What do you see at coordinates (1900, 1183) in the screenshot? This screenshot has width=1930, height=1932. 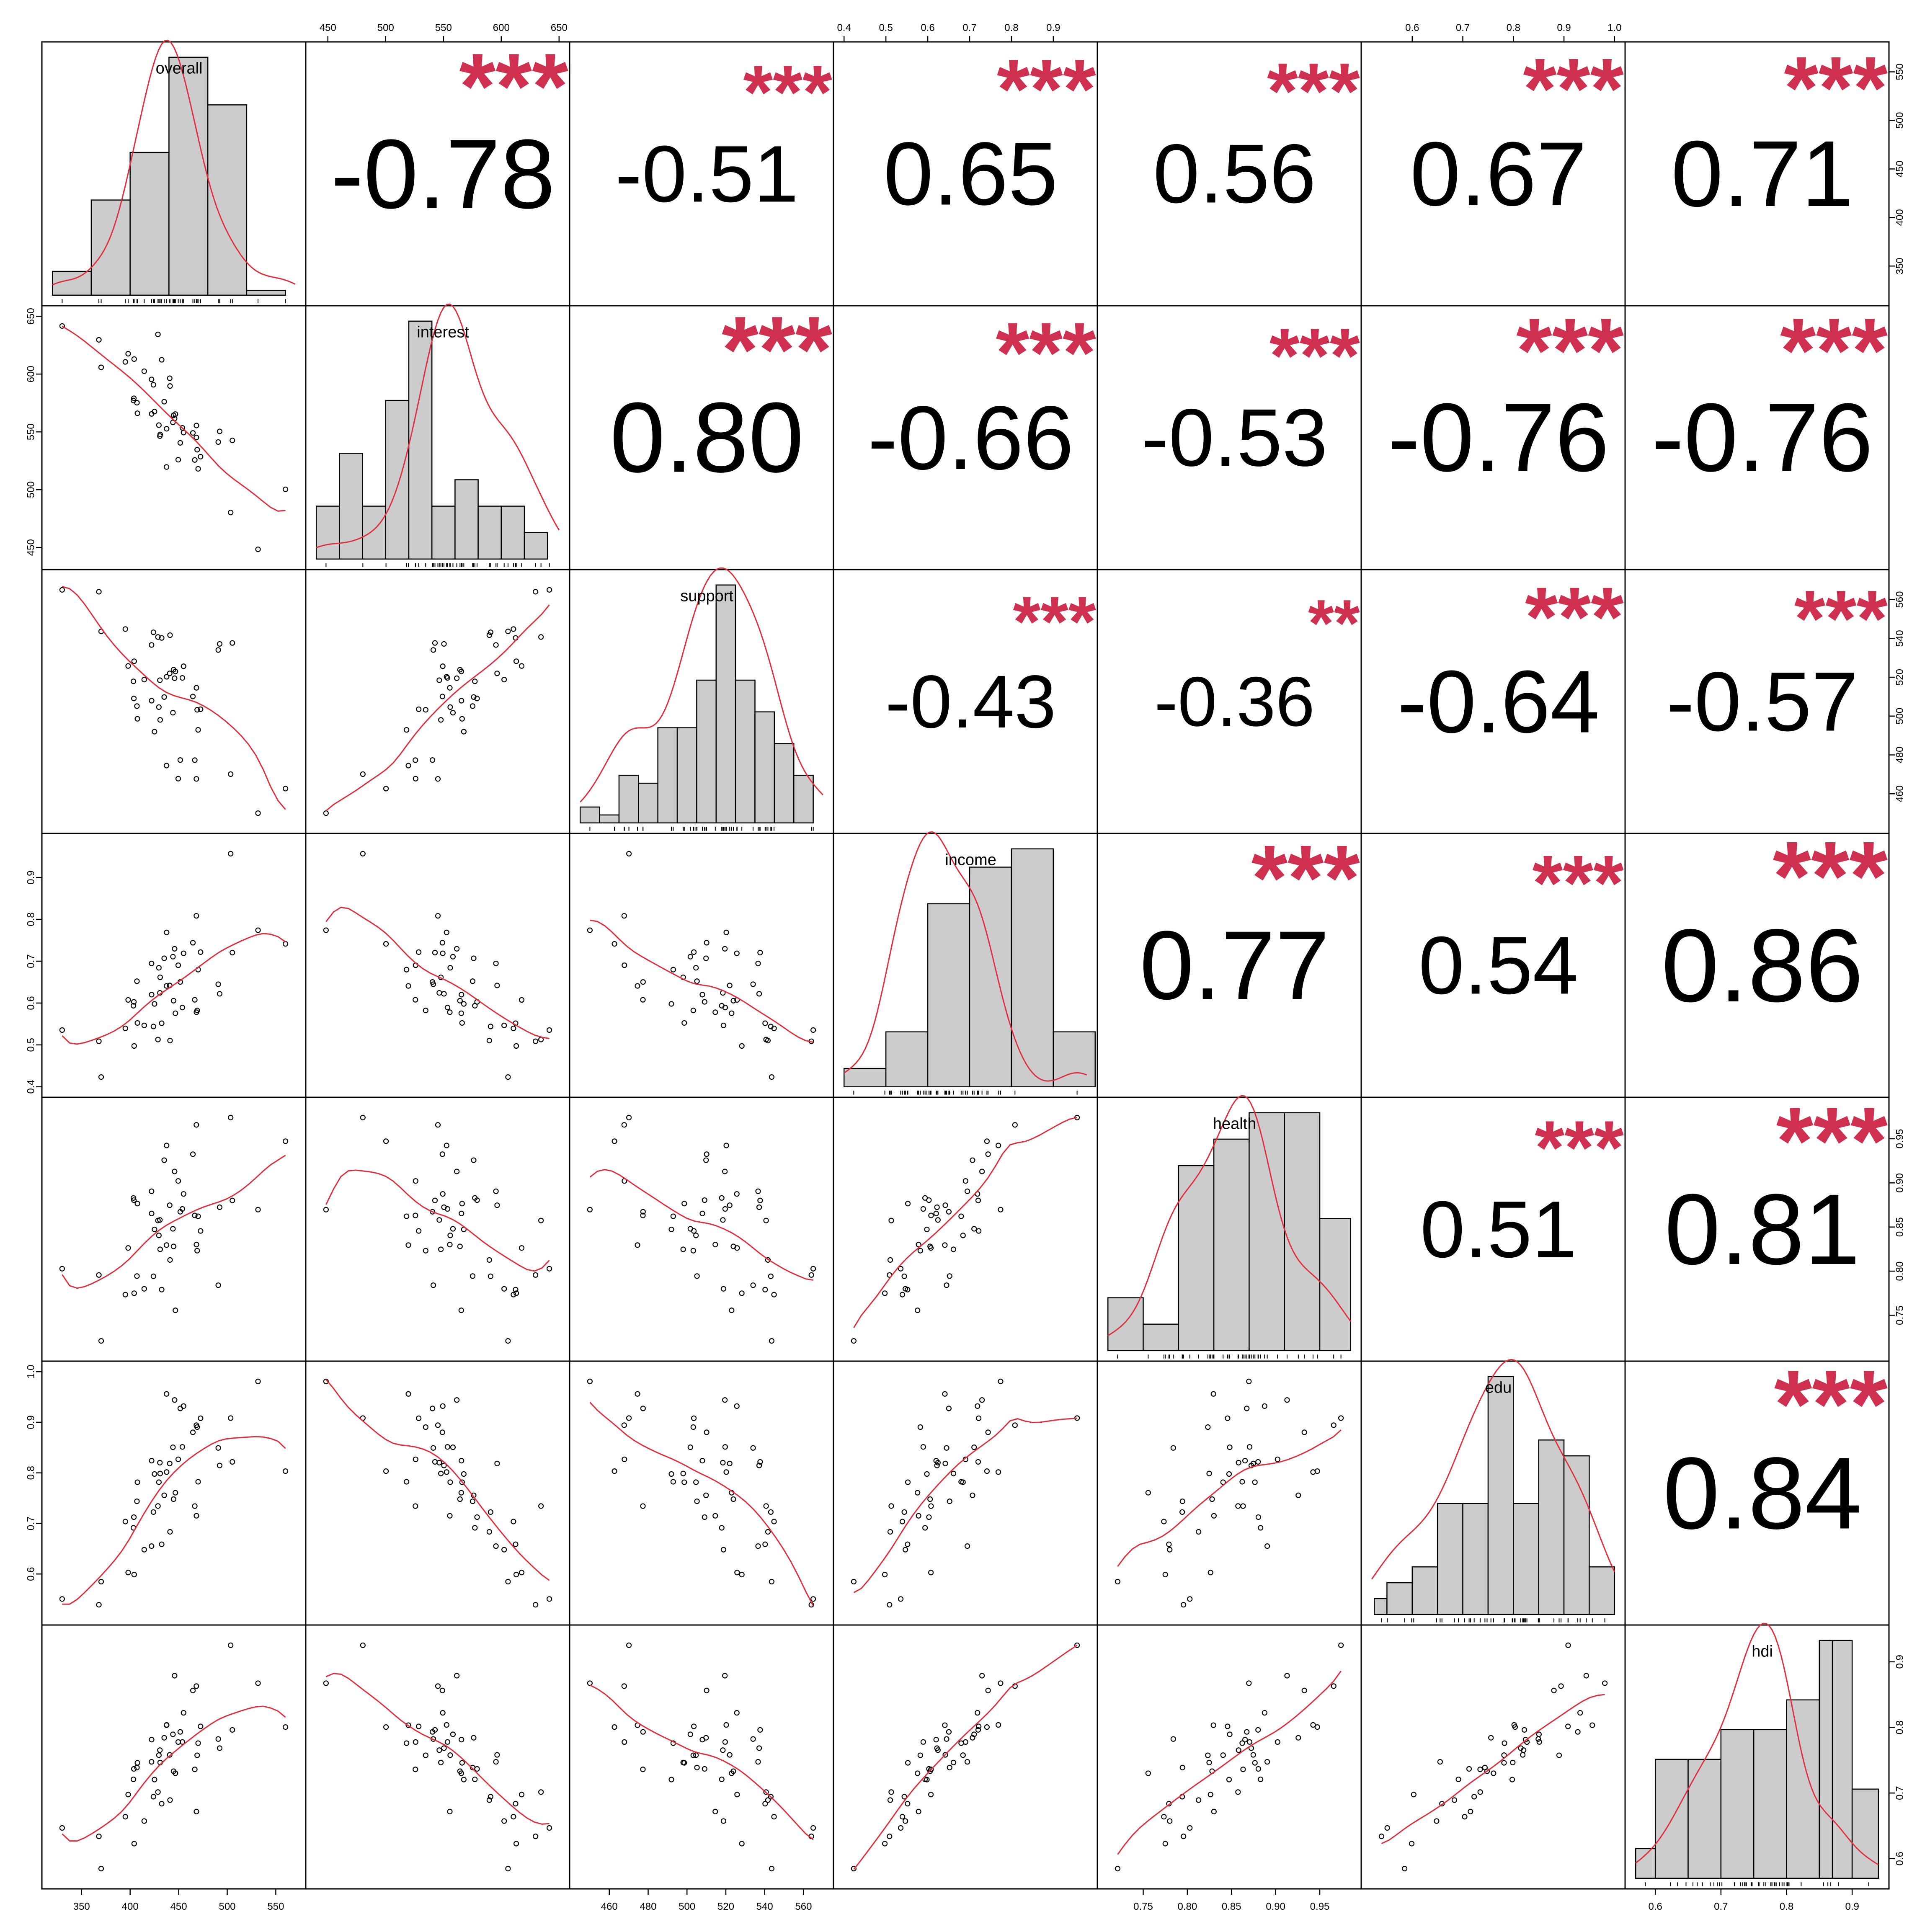 I see `axis-tick-label: 0.90` at bounding box center [1900, 1183].